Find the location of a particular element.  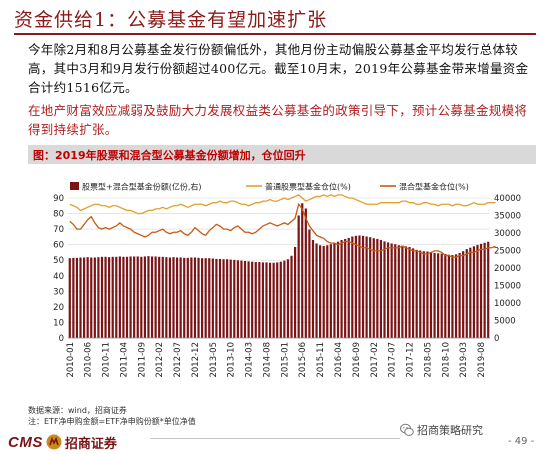

x-tick-label: 2012-12 is located at coordinates (196, 360).